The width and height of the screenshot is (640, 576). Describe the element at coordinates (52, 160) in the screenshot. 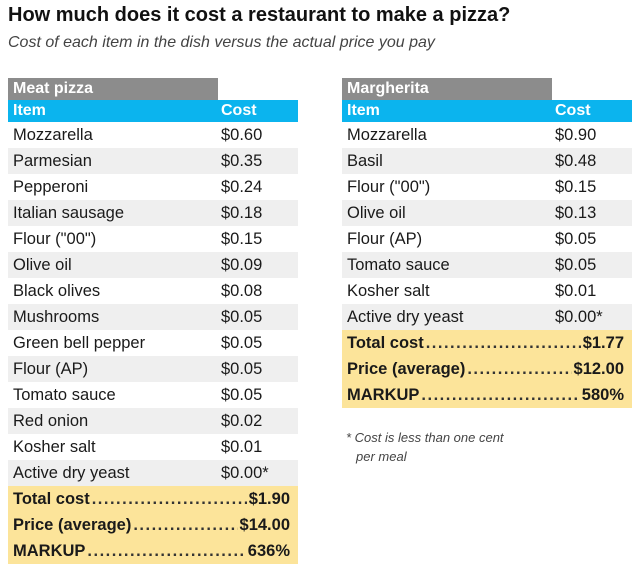

I see `item-name: Parmesian` at that location.